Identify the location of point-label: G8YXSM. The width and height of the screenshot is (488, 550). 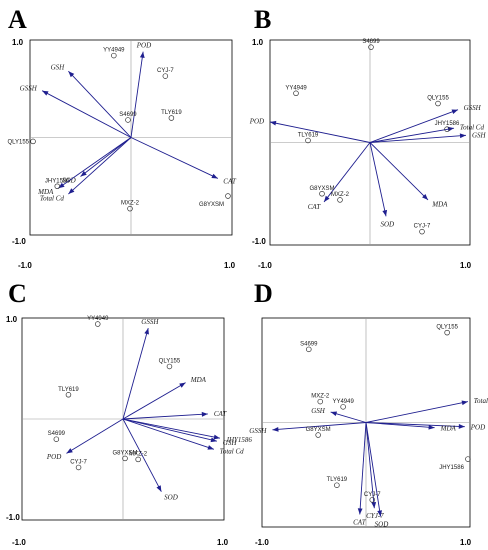
(321, 189).